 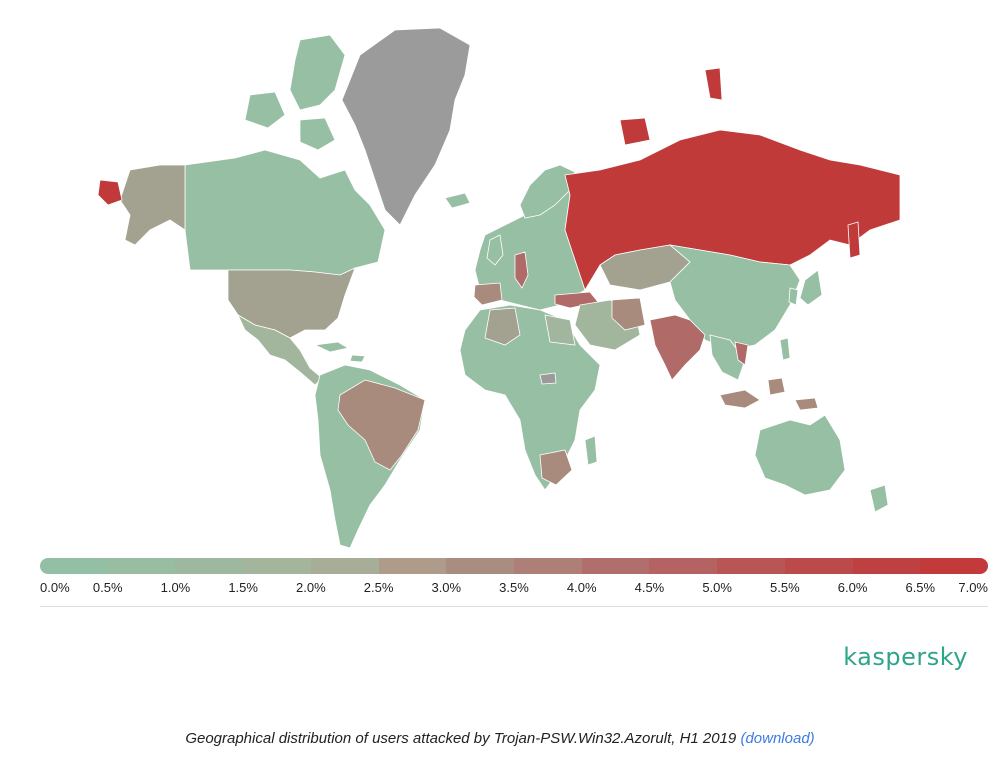 What do you see at coordinates (488, 294) in the screenshot?
I see `spain` at bounding box center [488, 294].